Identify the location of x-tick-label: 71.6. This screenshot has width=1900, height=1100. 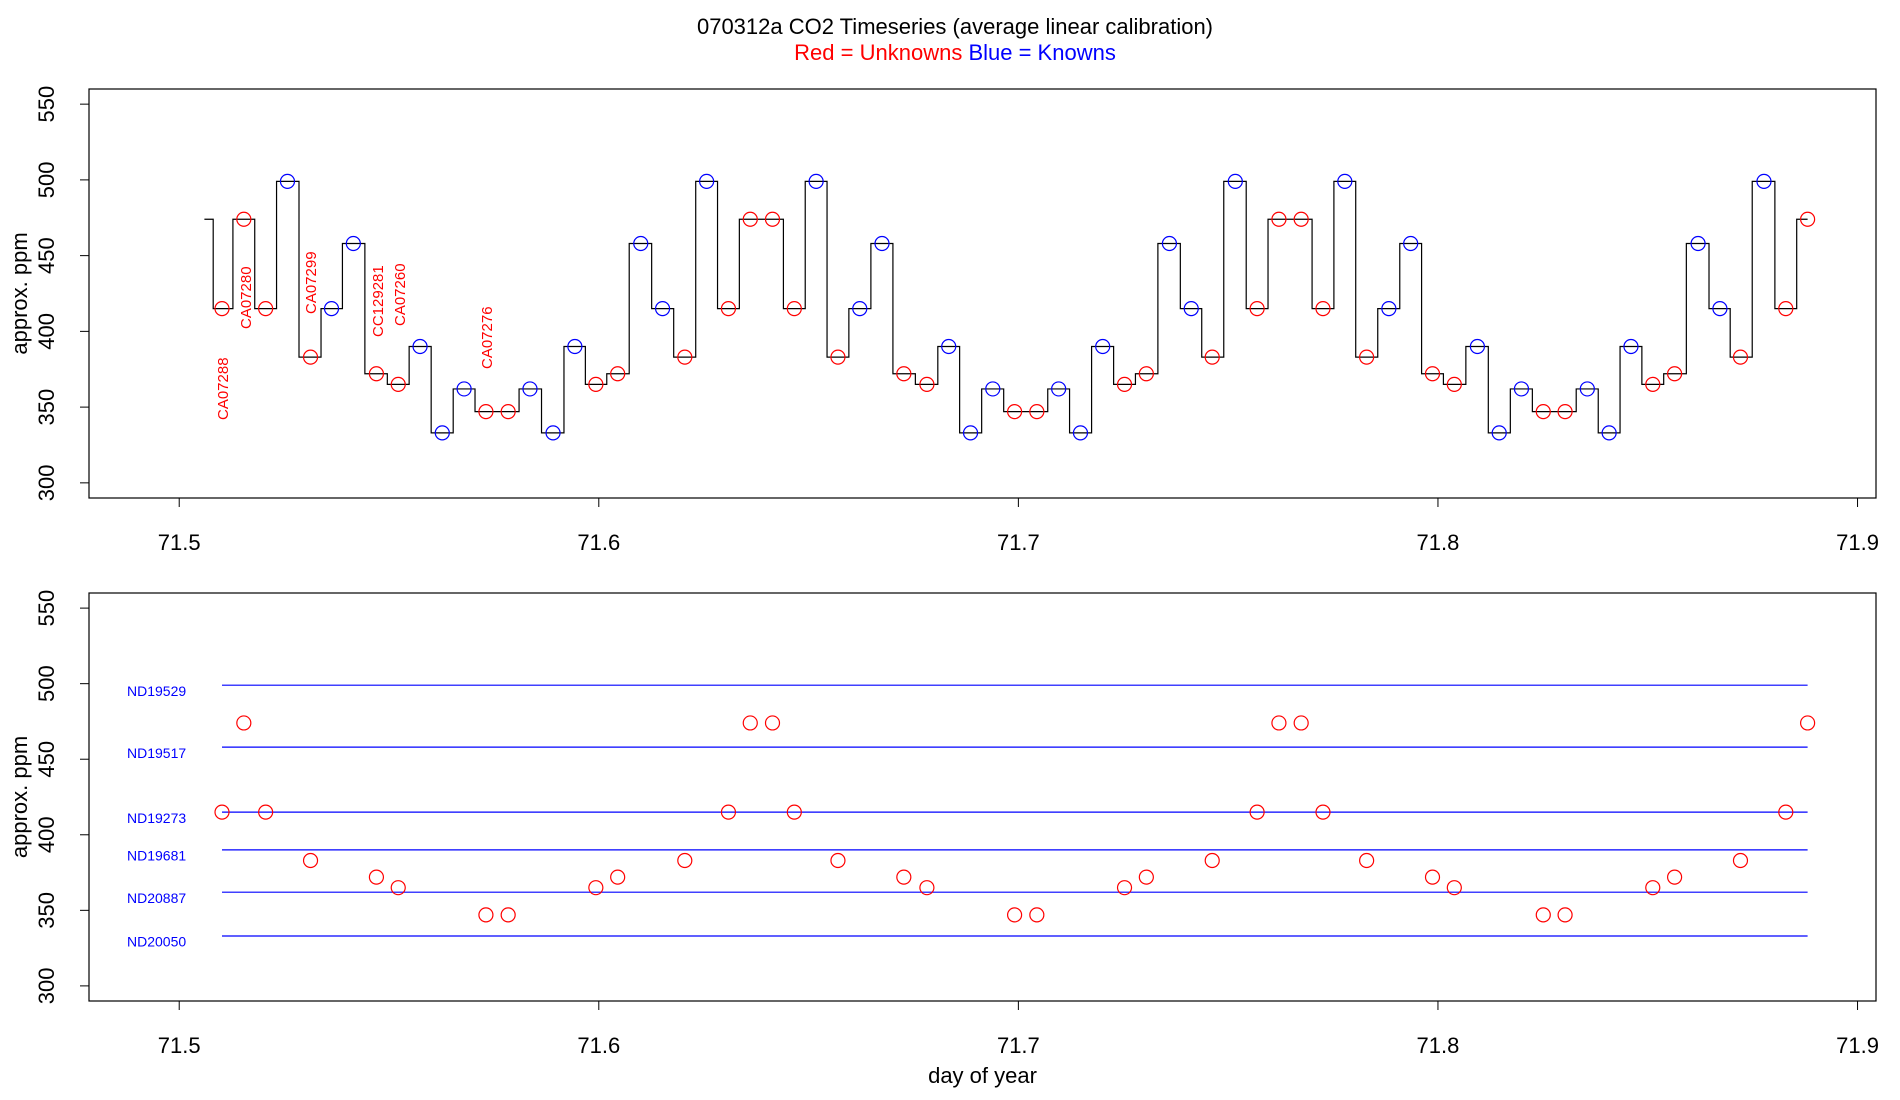
(598, 1045).